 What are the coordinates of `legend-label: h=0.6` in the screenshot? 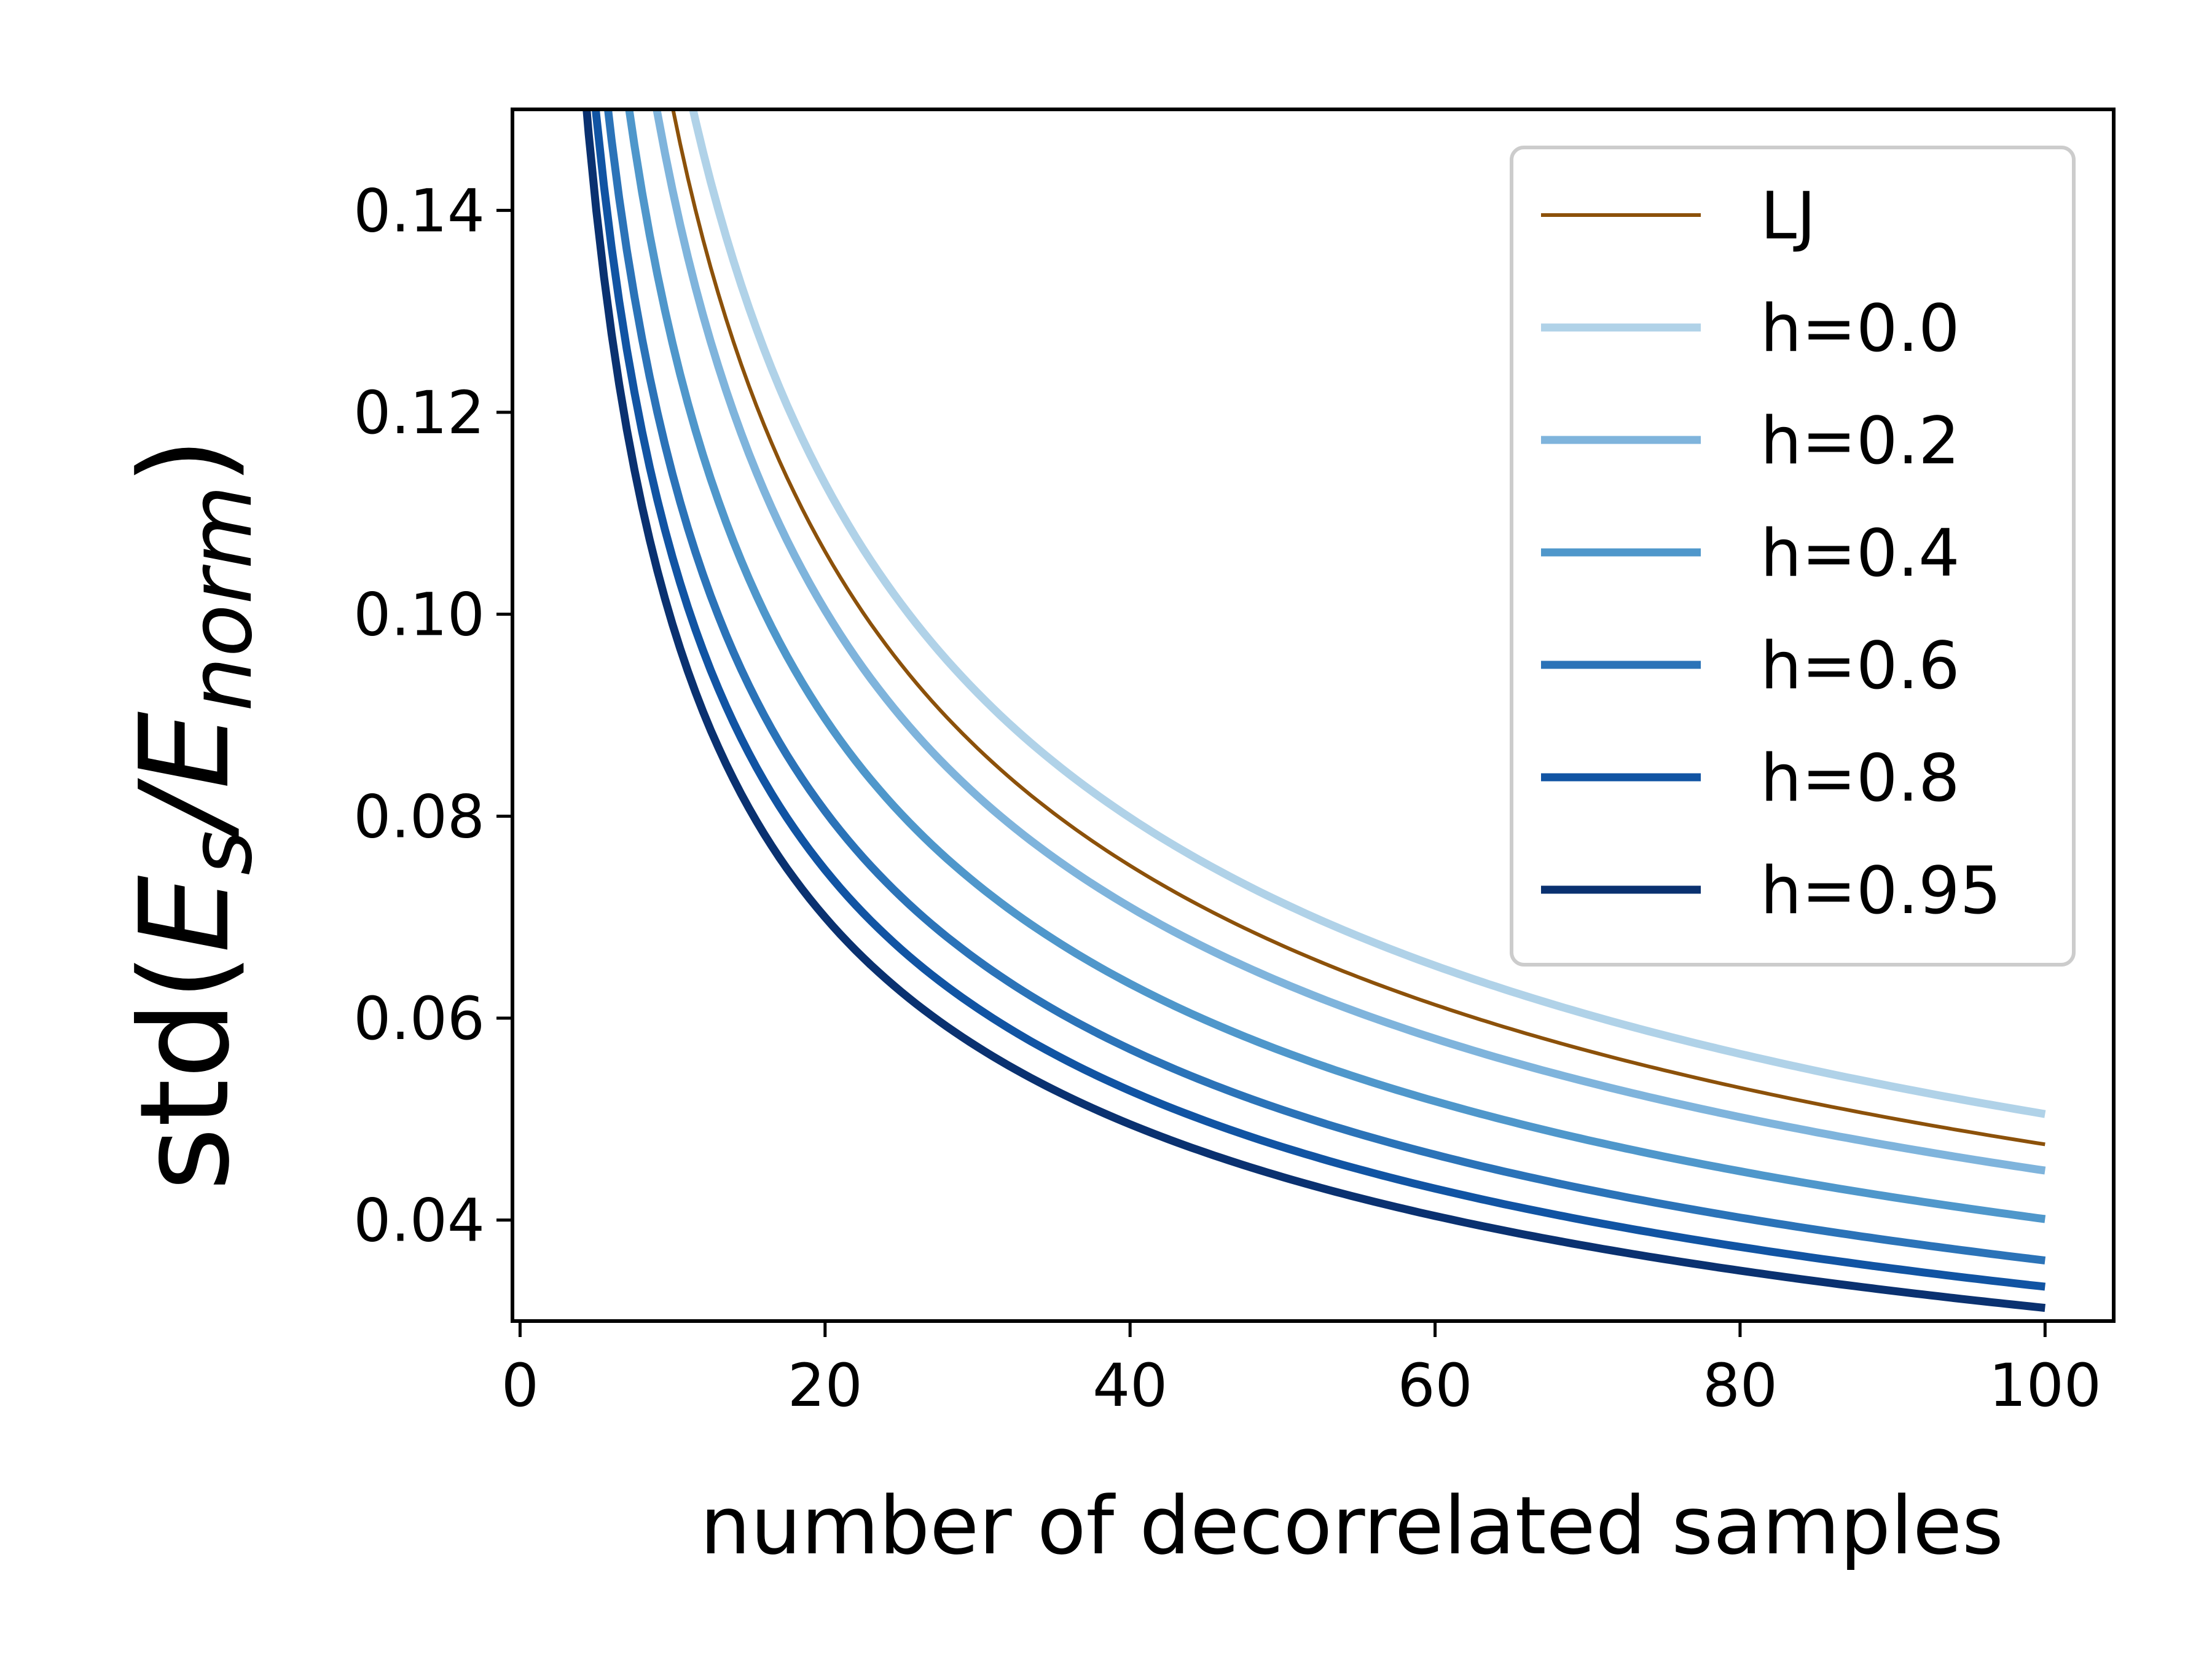 It's located at (1860, 666).